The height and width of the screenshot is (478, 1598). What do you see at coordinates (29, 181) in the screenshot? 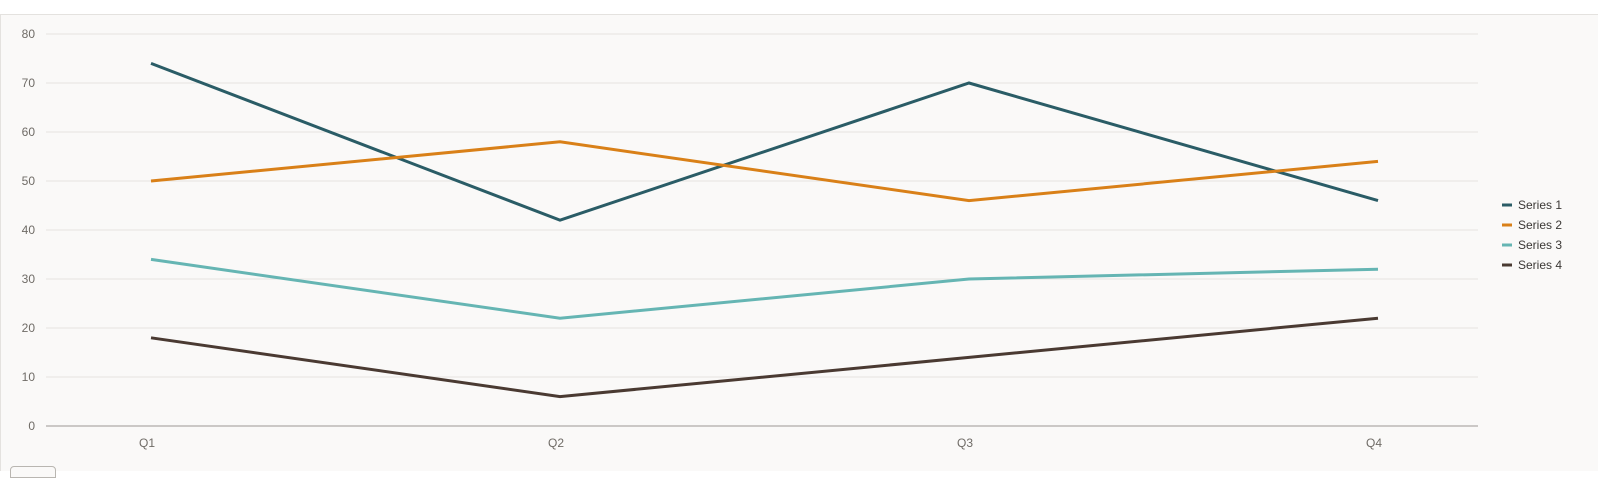
I see `y-tick-label: 50` at bounding box center [29, 181].